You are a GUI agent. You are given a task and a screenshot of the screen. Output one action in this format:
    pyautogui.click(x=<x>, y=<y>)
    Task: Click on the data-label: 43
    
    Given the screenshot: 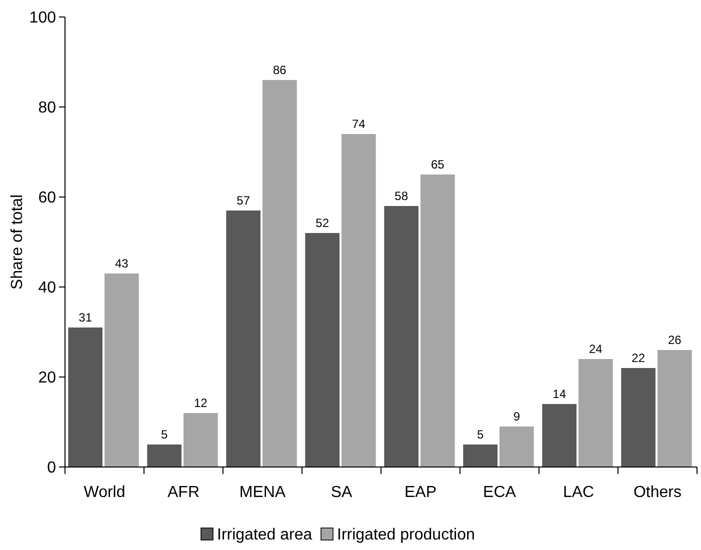 What is the action you would take?
    pyautogui.click(x=121, y=263)
    